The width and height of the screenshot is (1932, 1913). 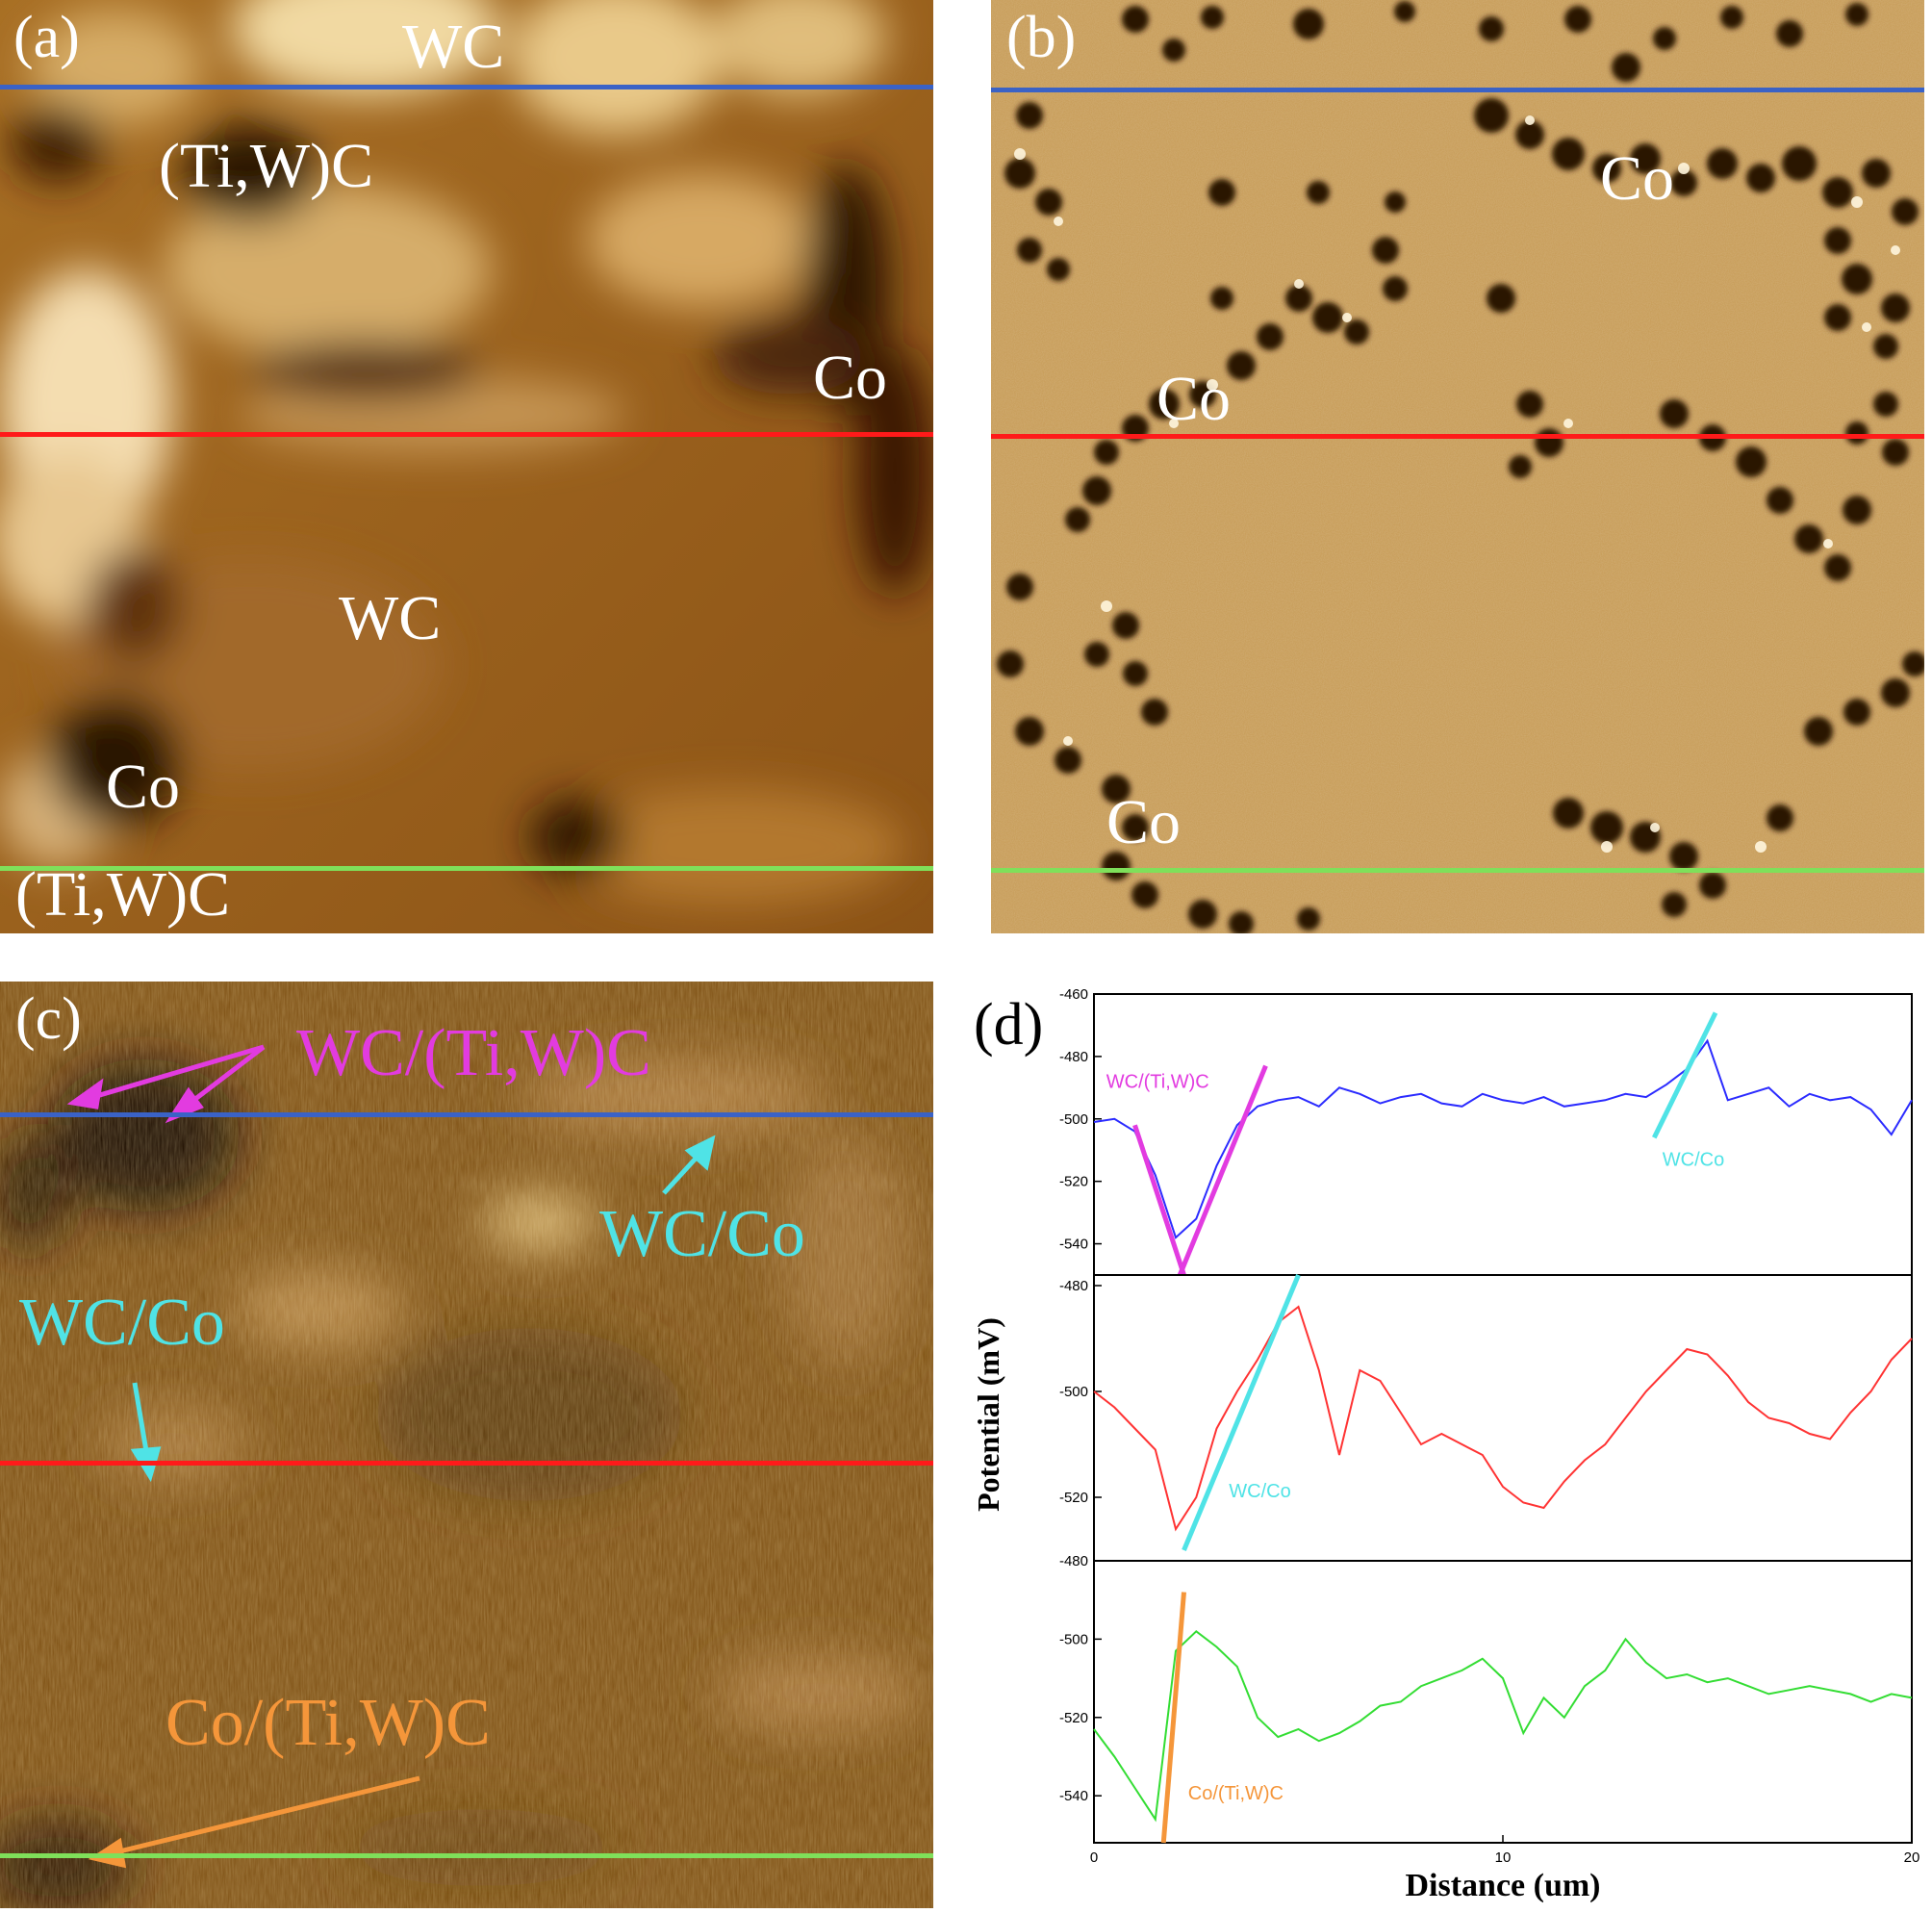 I want to click on panel-c-label: (c), so click(x=48, y=1019).